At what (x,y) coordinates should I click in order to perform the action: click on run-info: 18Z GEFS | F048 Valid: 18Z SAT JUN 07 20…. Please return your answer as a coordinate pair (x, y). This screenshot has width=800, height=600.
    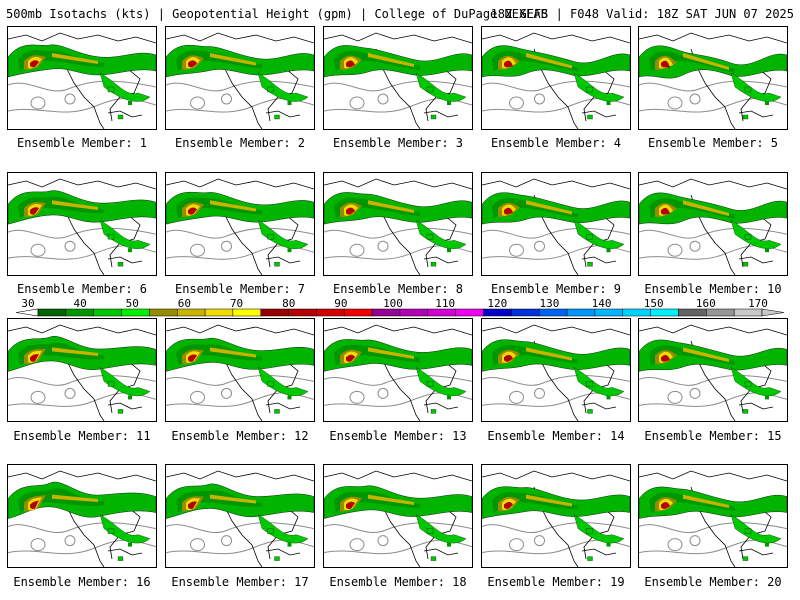
    Looking at the image, I should click on (642, 14).